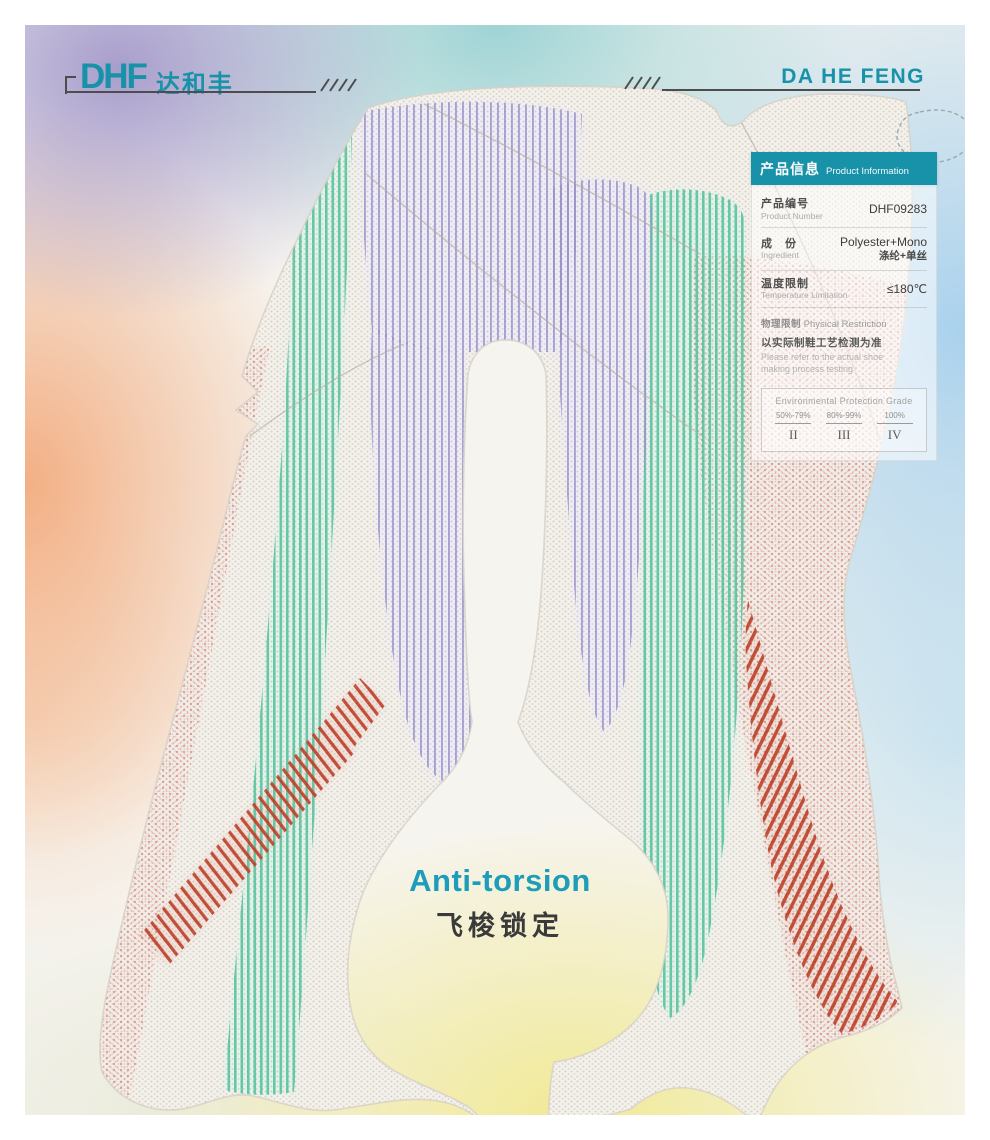 The width and height of the screenshot is (990, 1140). What do you see at coordinates (894, 435) in the screenshot?
I see `grade-numeral: IV` at bounding box center [894, 435].